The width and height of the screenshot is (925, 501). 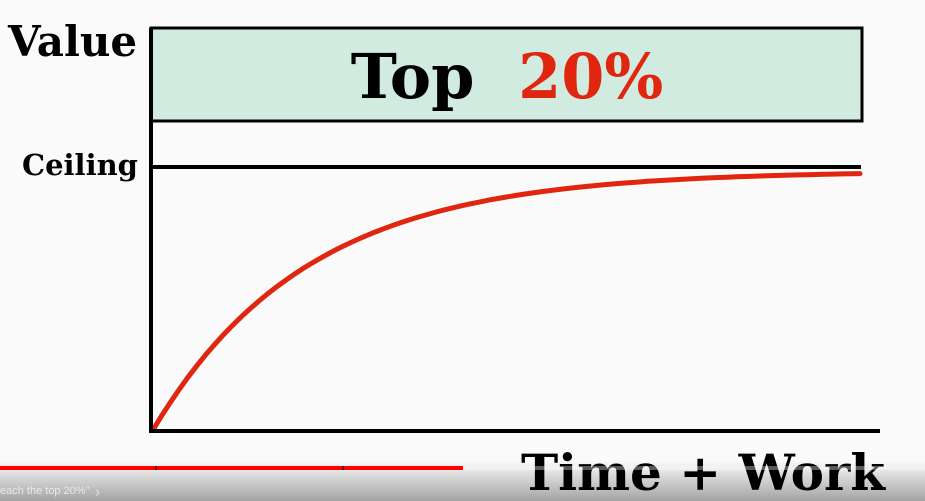 I want to click on ceiling-label: Ceiling, so click(x=80, y=165).